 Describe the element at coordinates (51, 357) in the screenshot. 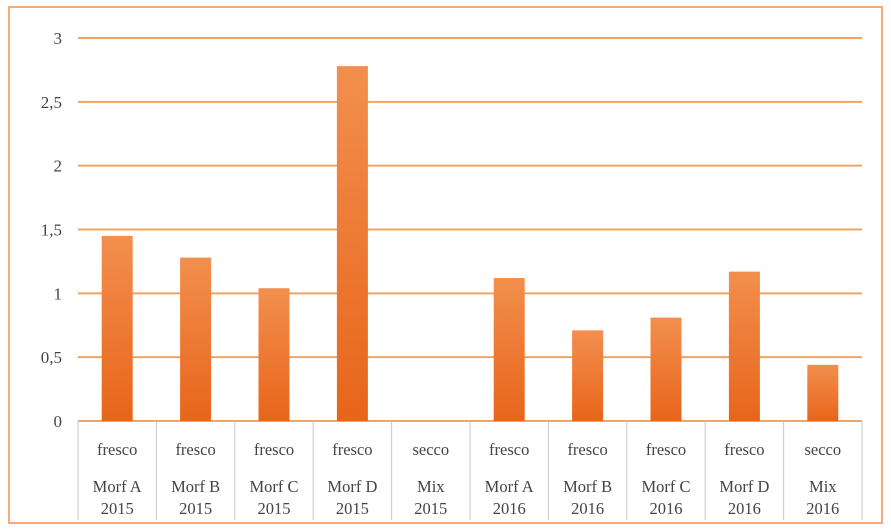

I see `y-tick-label: 0,5` at that location.